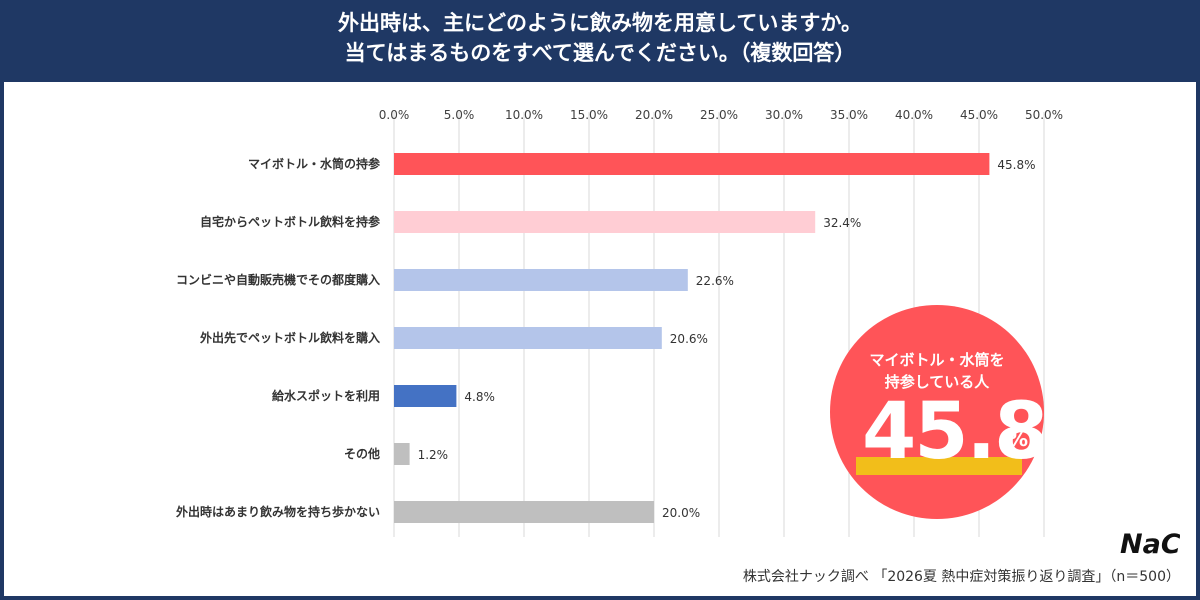 The width and height of the screenshot is (1200, 600). Describe the element at coordinates (939, 466) in the screenshot. I see `highlight-underline` at that location.